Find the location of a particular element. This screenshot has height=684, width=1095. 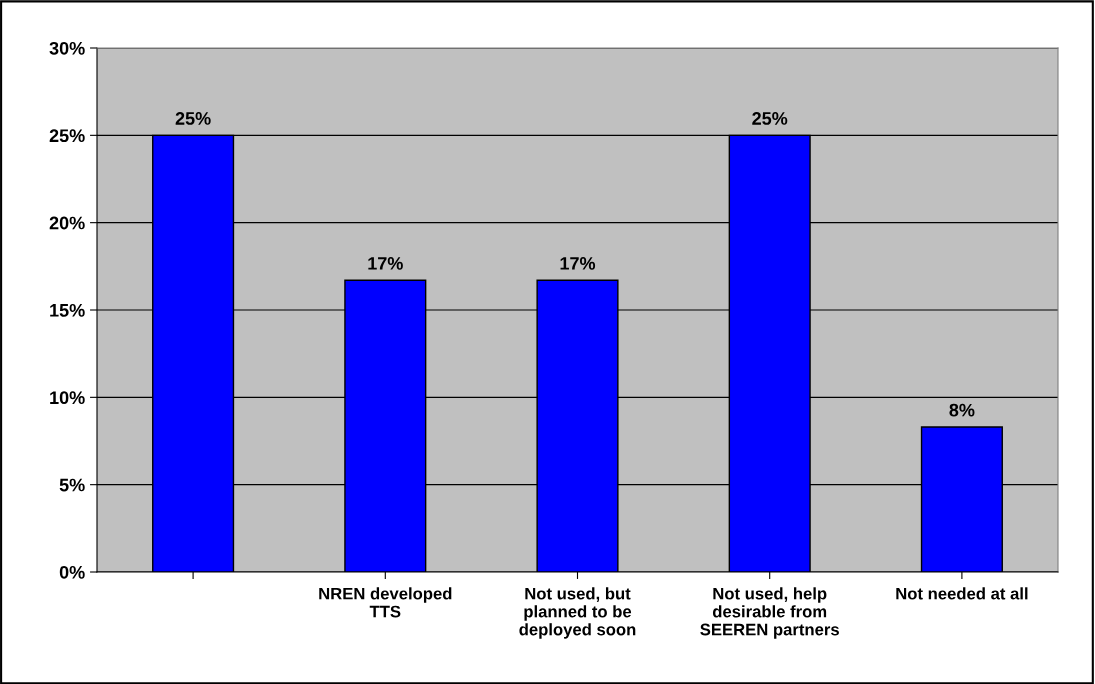

y-tick-label: 25% is located at coordinates (67, 136).